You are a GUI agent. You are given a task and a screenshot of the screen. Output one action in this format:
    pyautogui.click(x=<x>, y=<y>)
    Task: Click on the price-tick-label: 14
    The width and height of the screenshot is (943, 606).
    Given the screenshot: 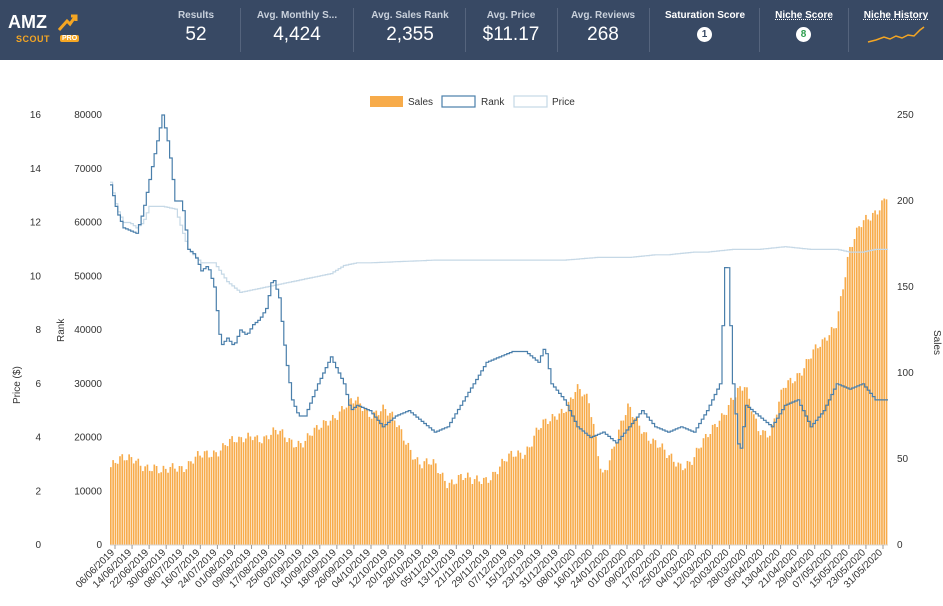 What is the action you would take?
    pyautogui.click(x=36, y=169)
    